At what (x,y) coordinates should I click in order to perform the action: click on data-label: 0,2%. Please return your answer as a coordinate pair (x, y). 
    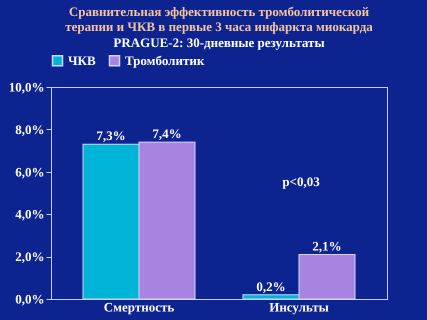
    Looking at the image, I should click on (271, 286).